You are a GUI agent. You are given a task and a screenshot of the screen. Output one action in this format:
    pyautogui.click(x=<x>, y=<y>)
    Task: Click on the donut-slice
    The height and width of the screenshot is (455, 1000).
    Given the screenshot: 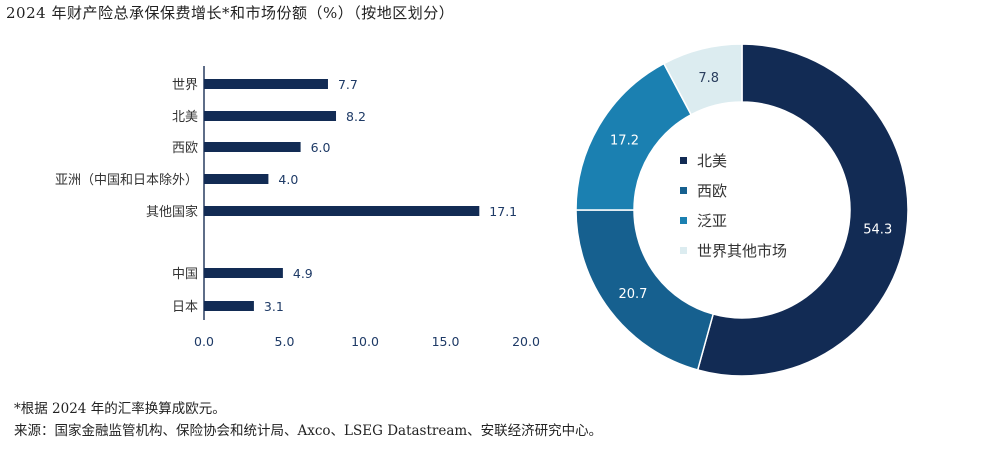 What is the action you would take?
    pyautogui.click(x=702, y=79)
    